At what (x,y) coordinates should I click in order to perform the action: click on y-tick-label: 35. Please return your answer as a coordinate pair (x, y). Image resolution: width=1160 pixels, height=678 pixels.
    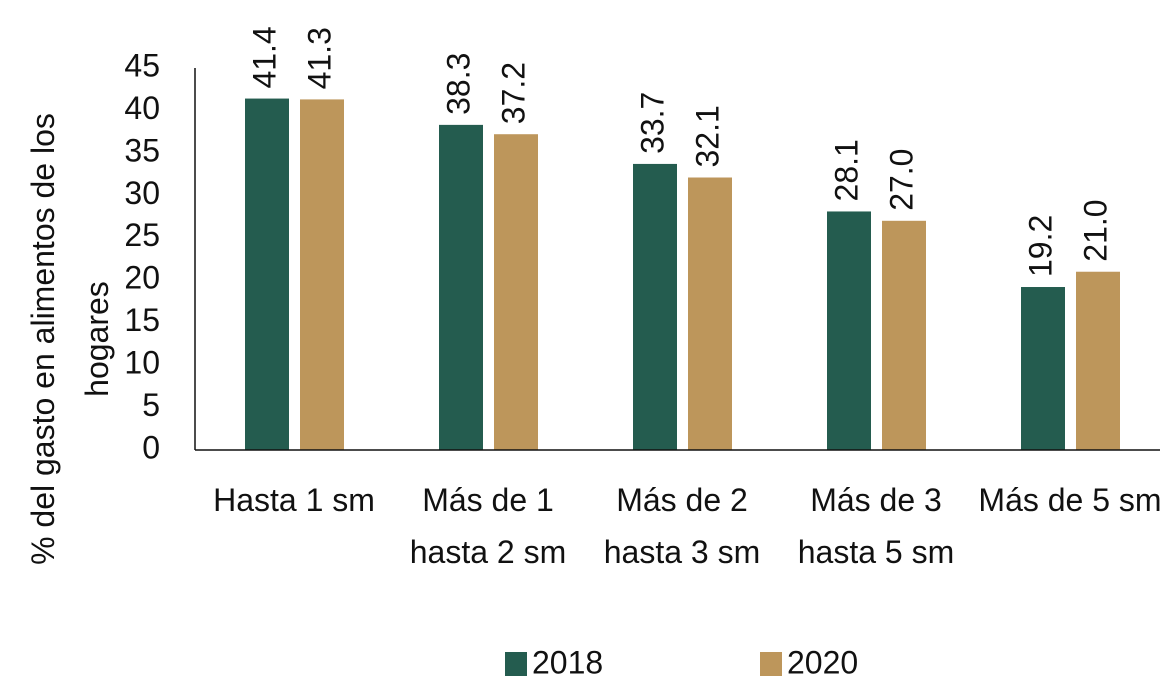
    Looking at the image, I should click on (142, 150).